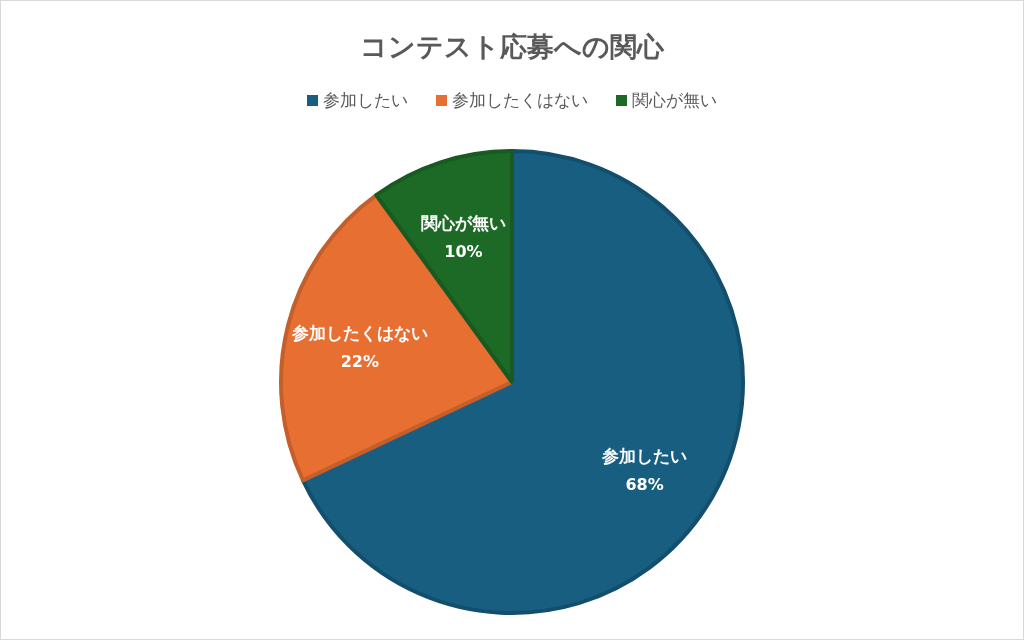 Image resolution: width=1024 pixels, height=640 pixels. Describe the element at coordinates (463, 222) in the screenshot. I see `slice-label: 関心が無い` at that location.